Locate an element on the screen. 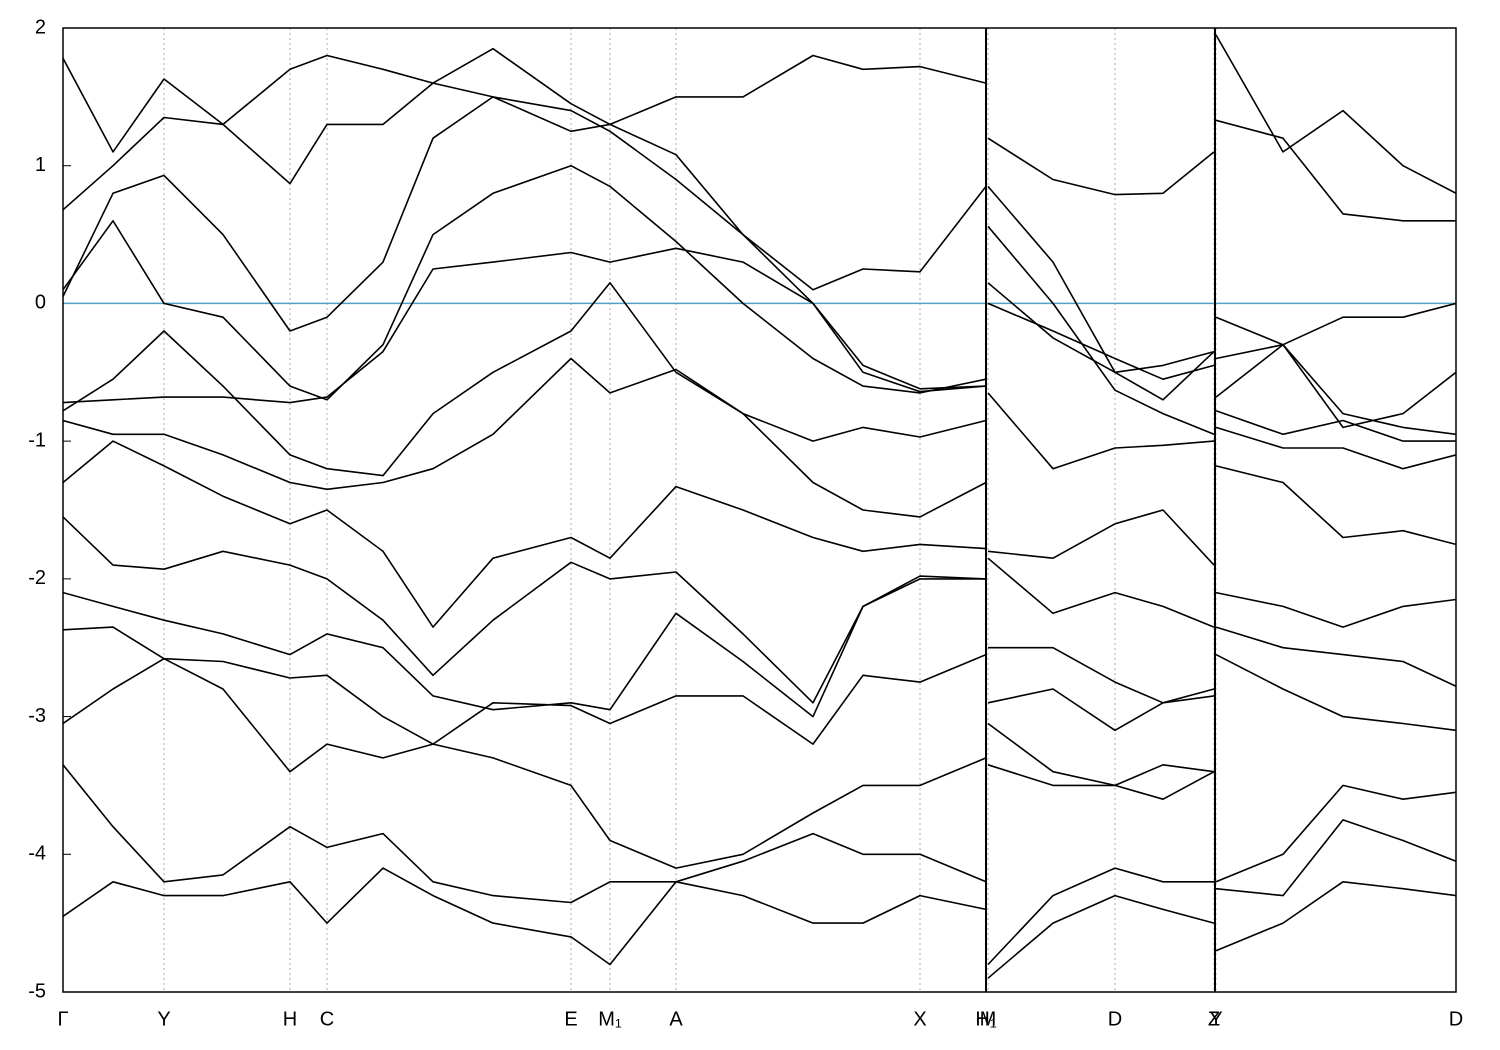  y-tick-label: 0 is located at coordinates (40, 303).